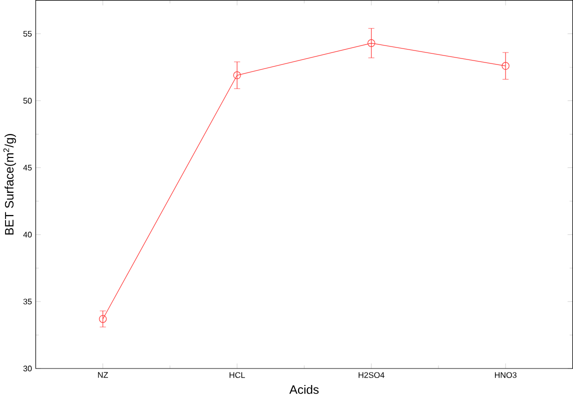 This screenshot has height=397, width=573. Describe the element at coordinates (9, 184) in the screenshot. I see `y-axis-title: BET Surface(m$^{2}$/g)` at that location.